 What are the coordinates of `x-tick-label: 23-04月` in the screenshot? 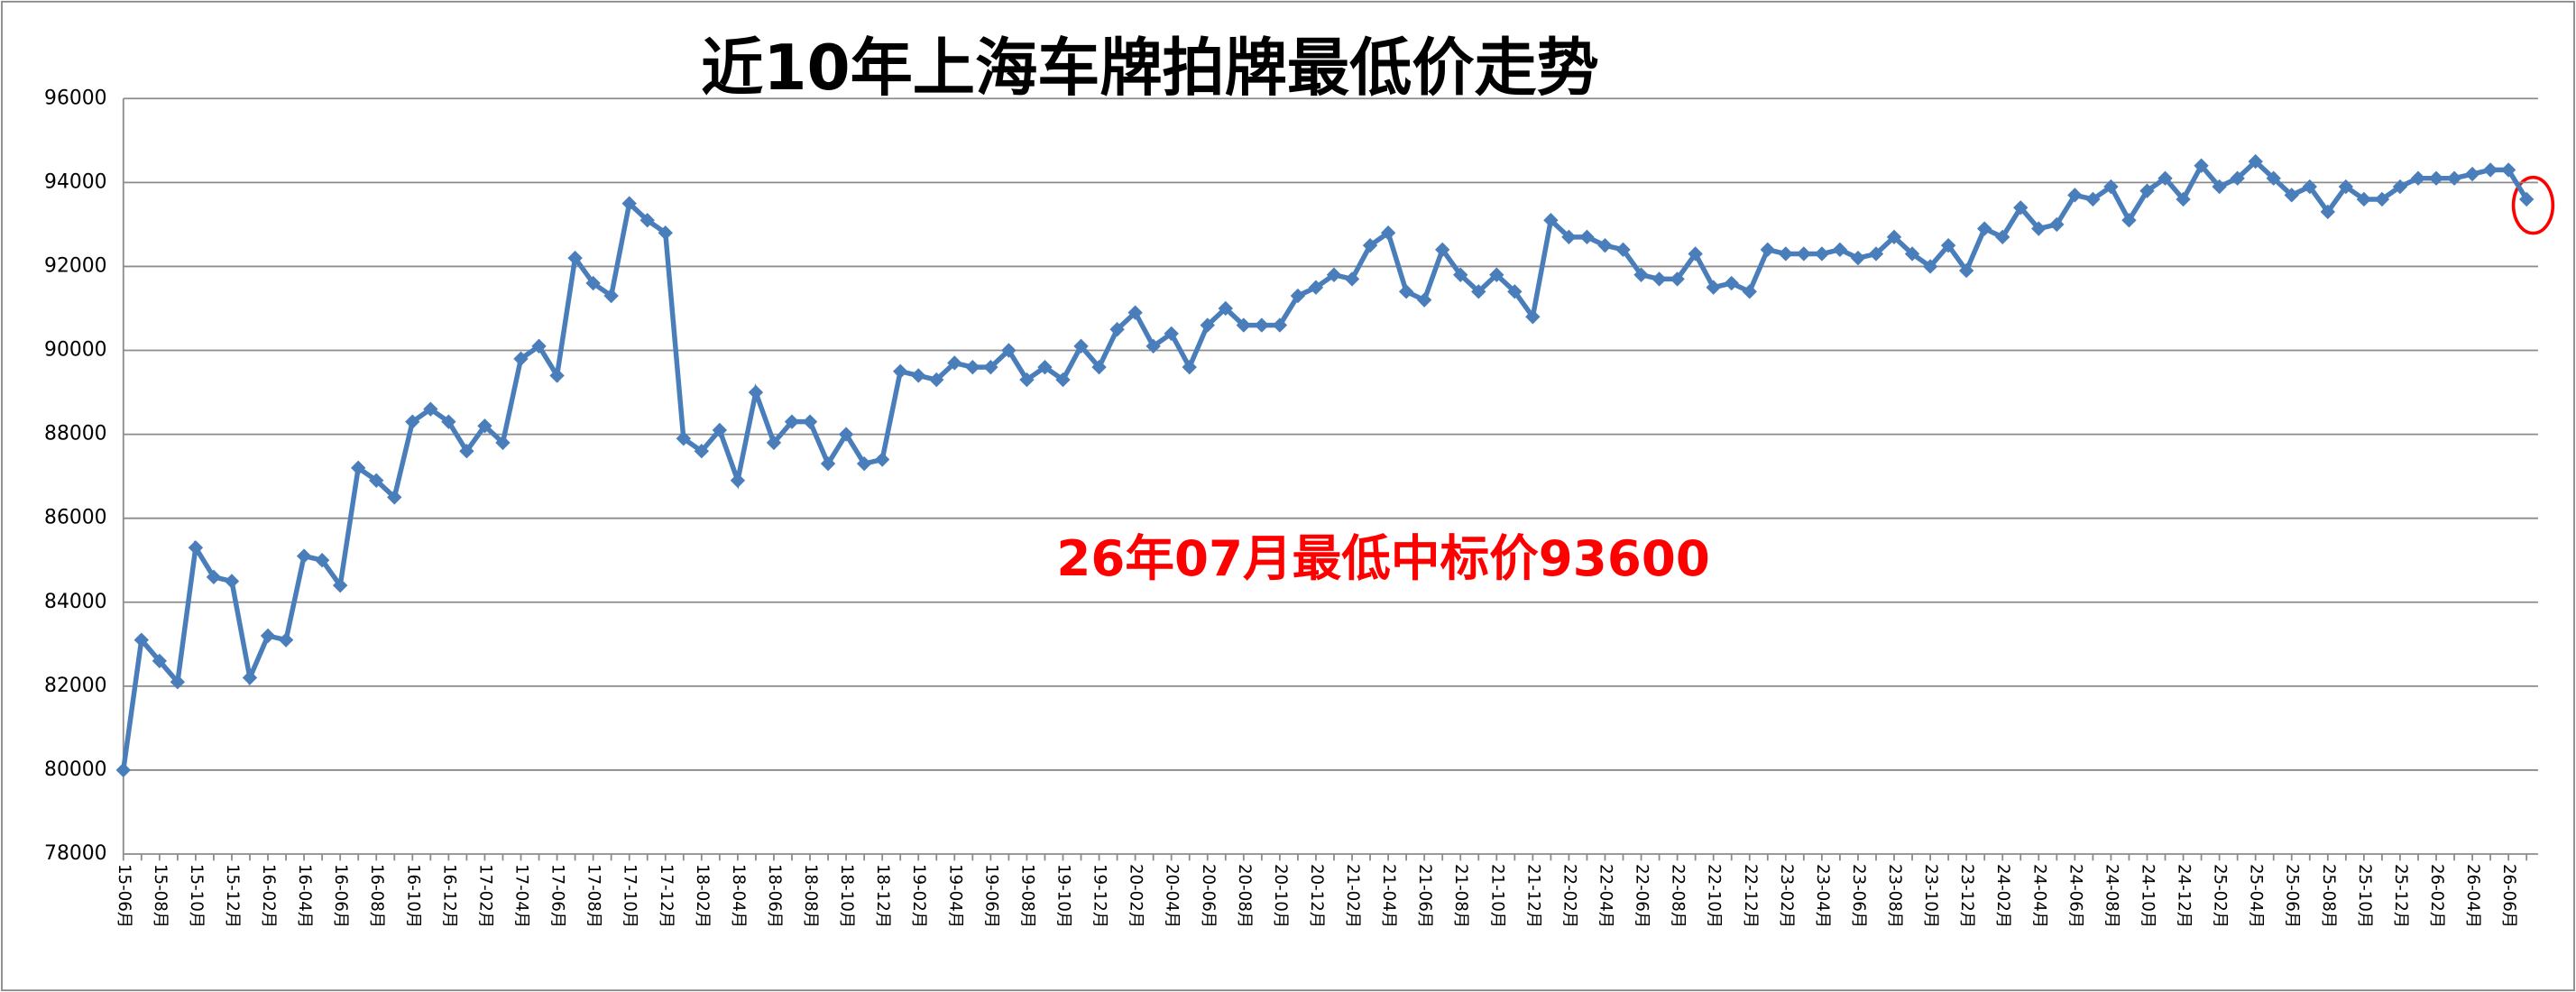 It's located at (1822, 896).